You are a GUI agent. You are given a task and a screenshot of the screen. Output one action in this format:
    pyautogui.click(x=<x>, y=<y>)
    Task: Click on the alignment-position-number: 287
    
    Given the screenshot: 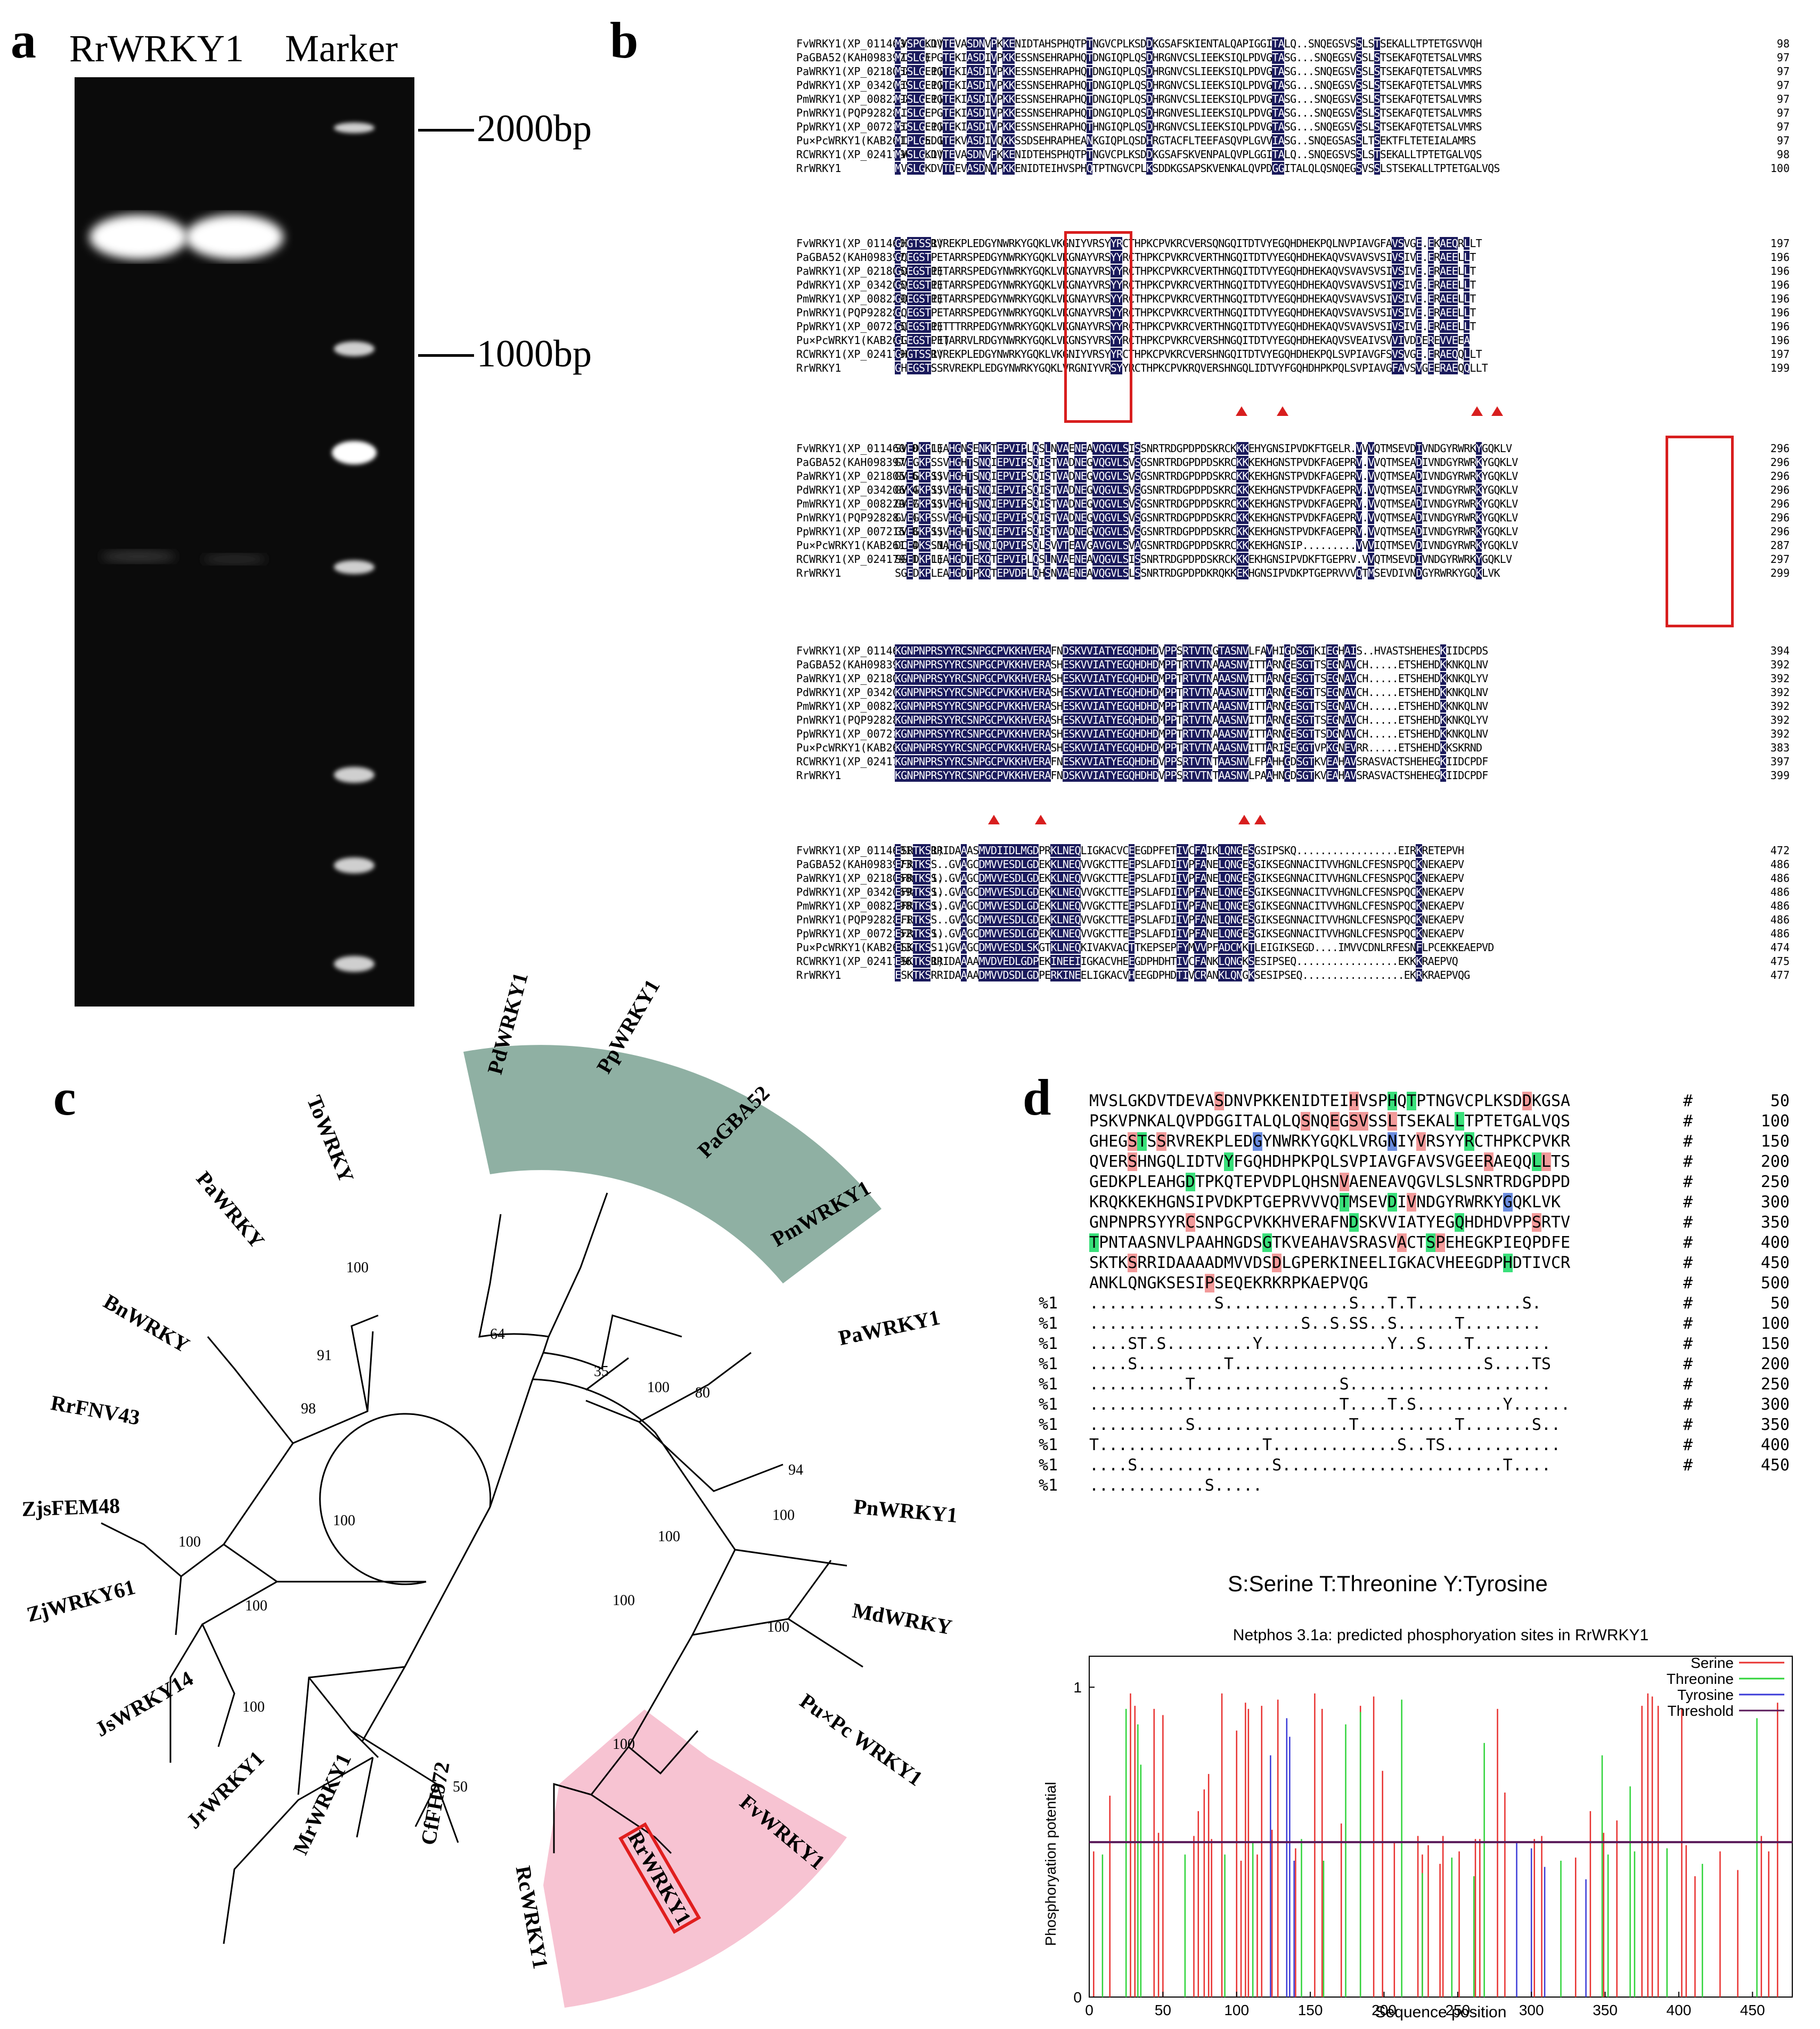 What is the action you would take?
    pyautogui.click(x=1780, y=545)
    